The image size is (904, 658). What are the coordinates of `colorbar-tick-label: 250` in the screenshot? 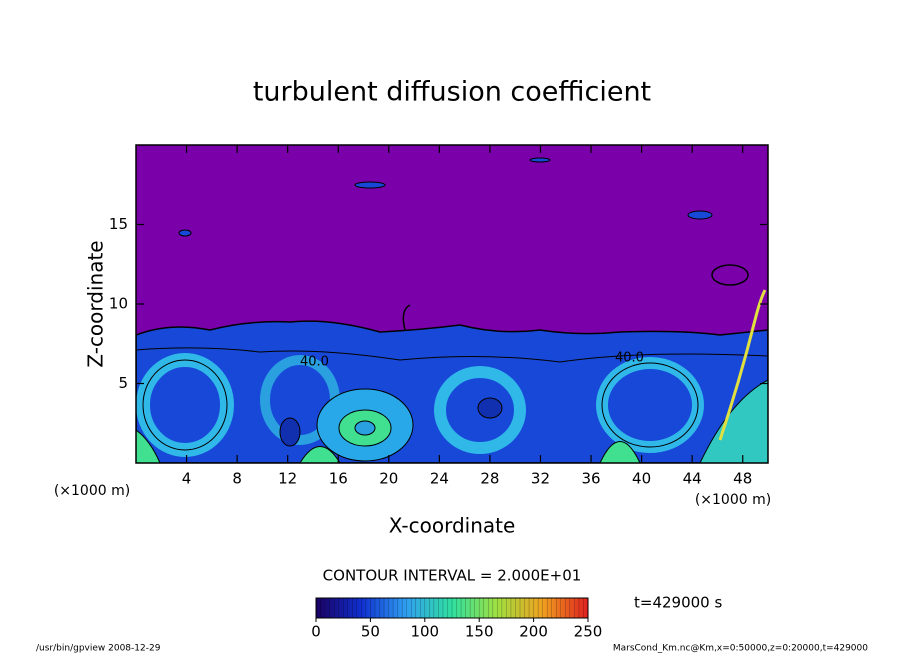 It's located at (588, 632).